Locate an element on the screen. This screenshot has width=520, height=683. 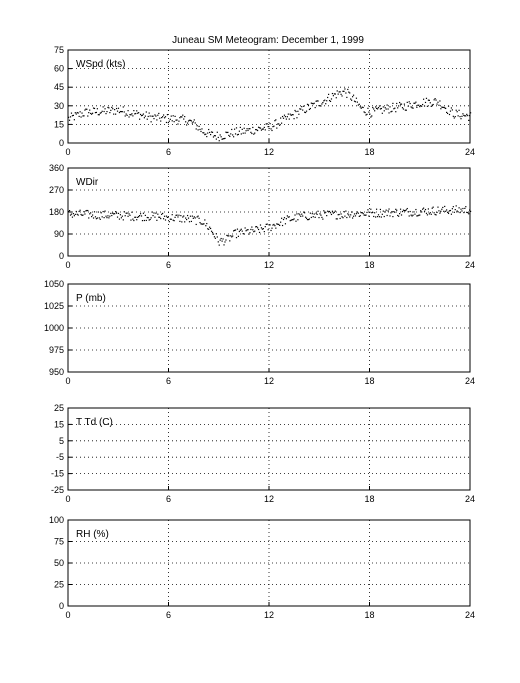
x-tick-label: 18 is located at coordinates (369, 381).